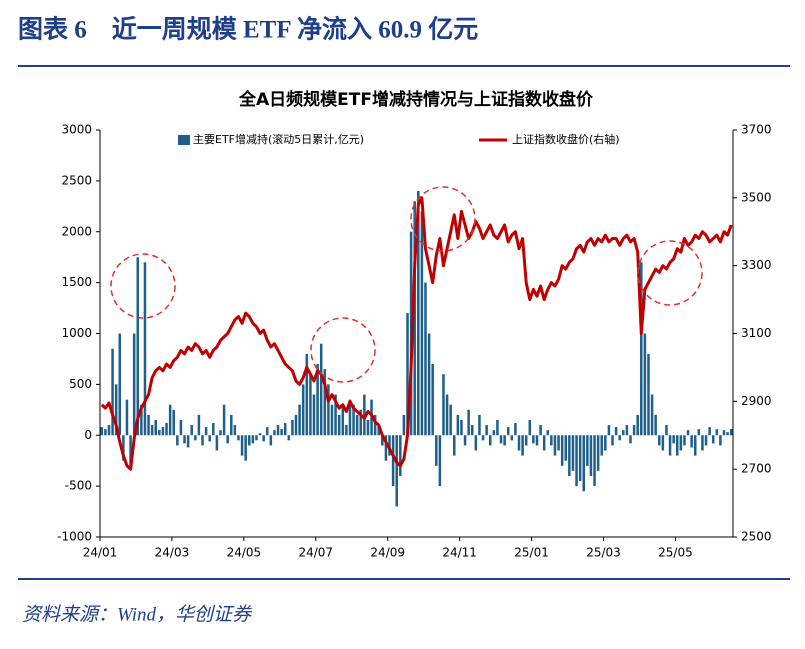  Describe the element at coordinates (100, 553) in the screenshot. I see `x-tick-label: 24/01` at that location.